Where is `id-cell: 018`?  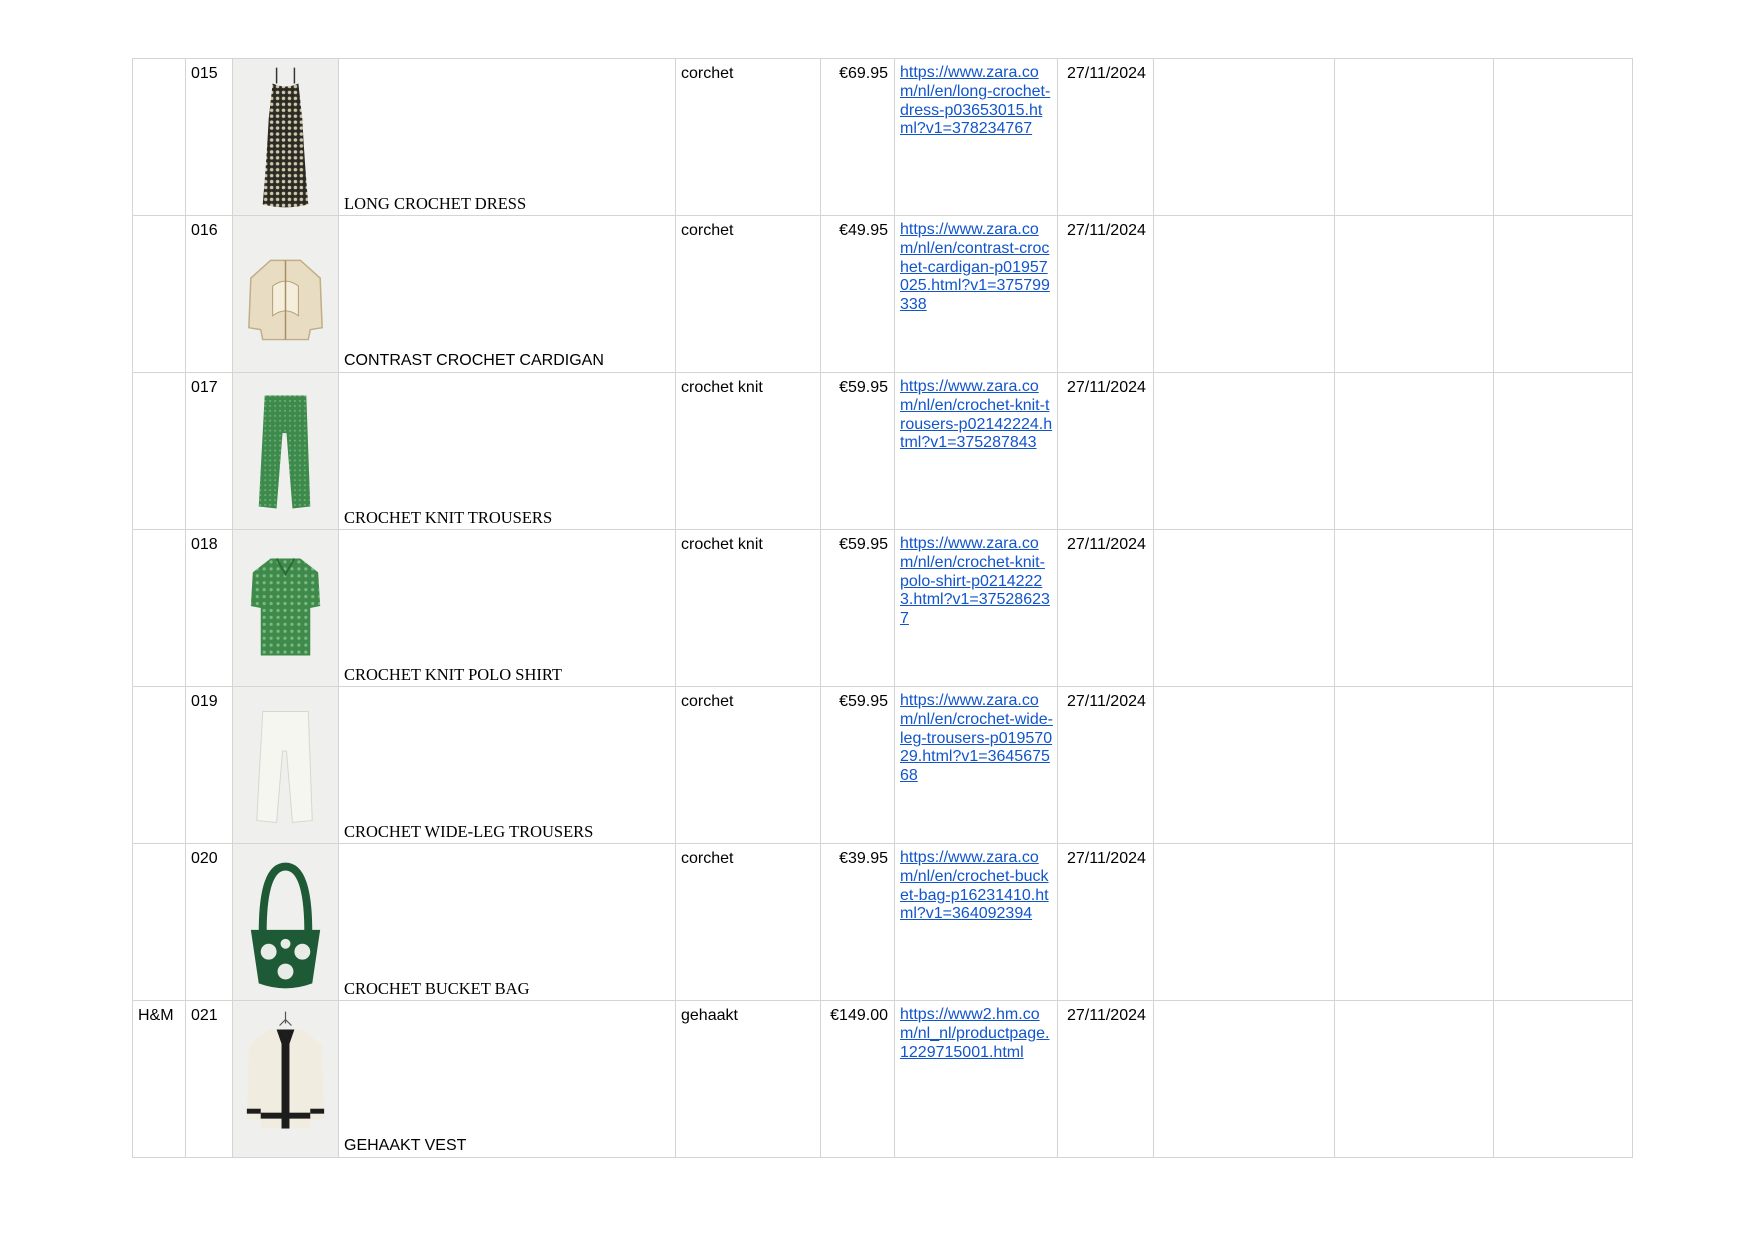
id-cell: 018 is located at coordinates (209, 608).